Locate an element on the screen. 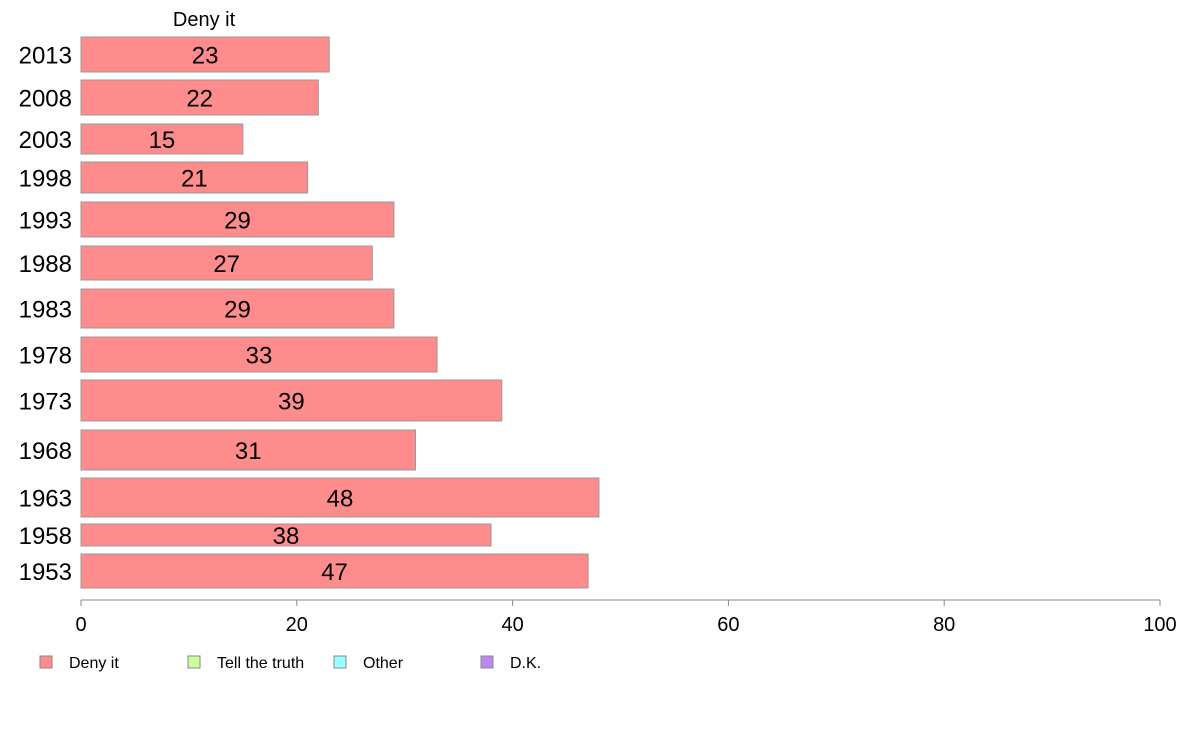 The height and width of the screenshot is (736, 1188). year-label: 2013 is located at coordinates (45, 56).